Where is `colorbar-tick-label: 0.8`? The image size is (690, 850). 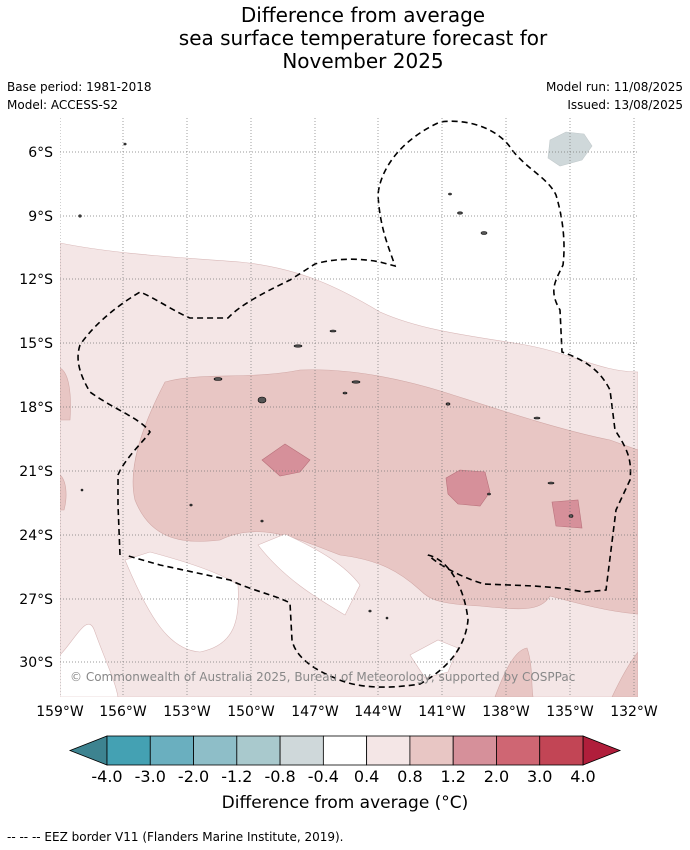
colorbar-tick-label: 0.8 is located at coordinates (409, 776).